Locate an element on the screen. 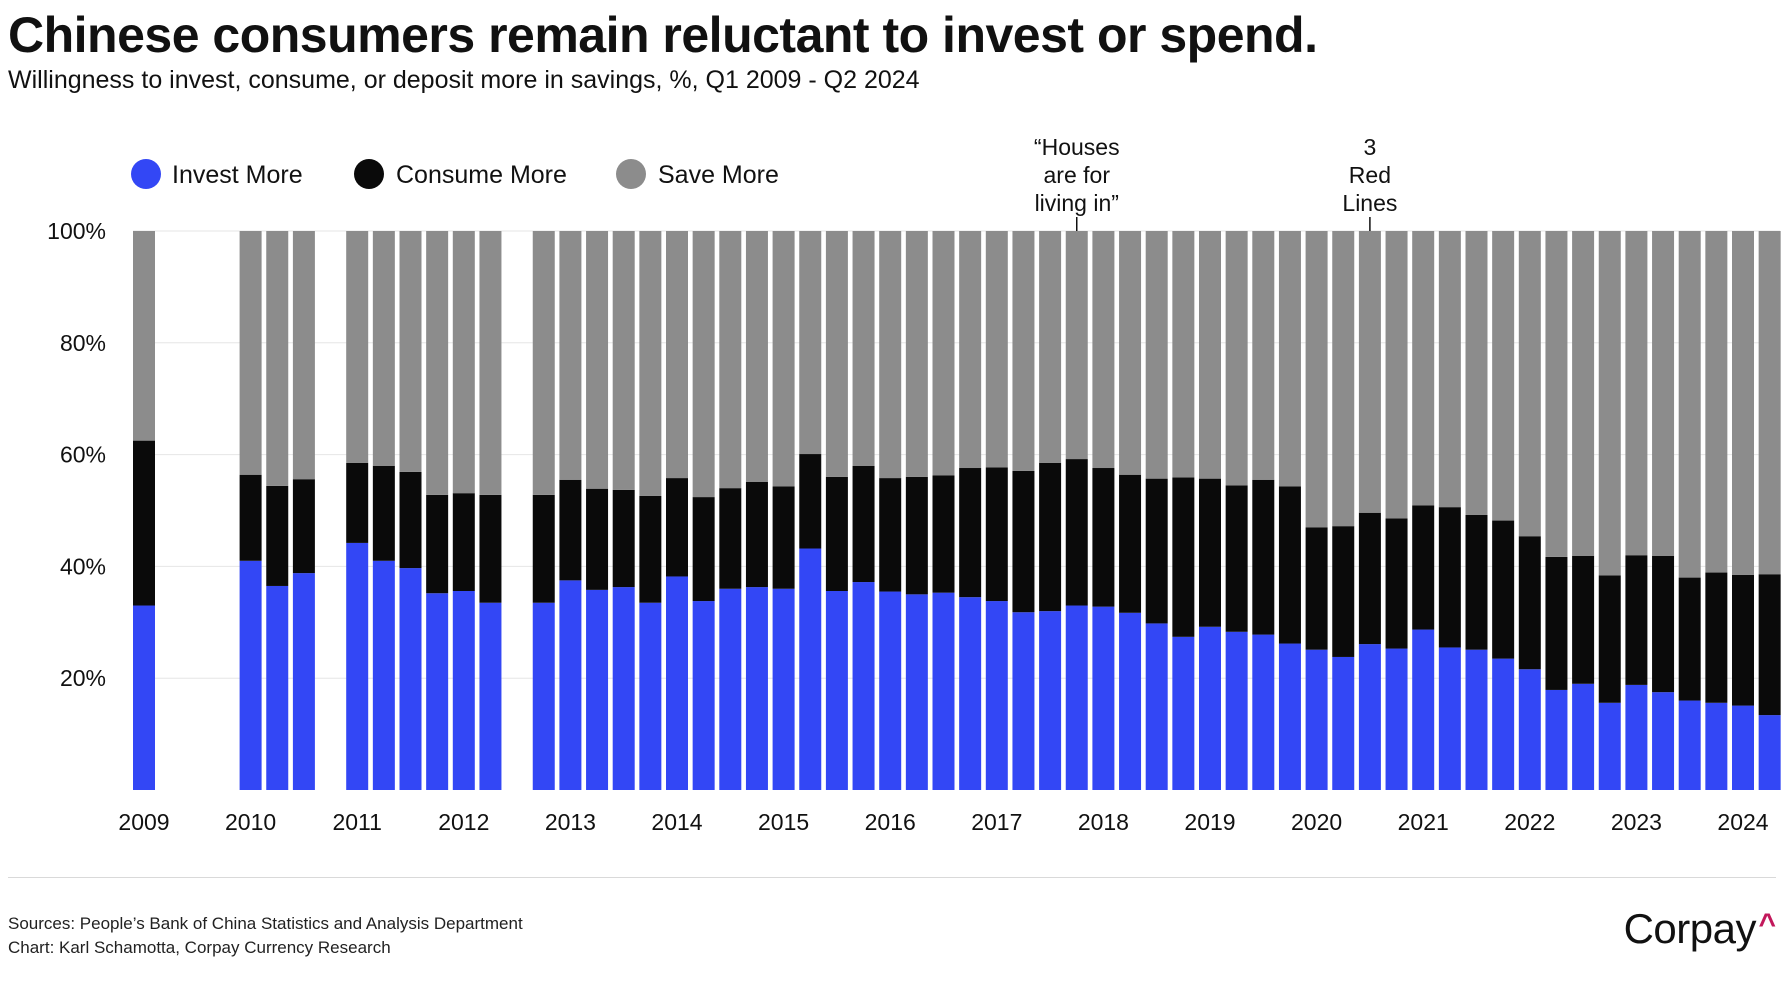  x-tick-label: 2009 is located at coordinates (143, 822).